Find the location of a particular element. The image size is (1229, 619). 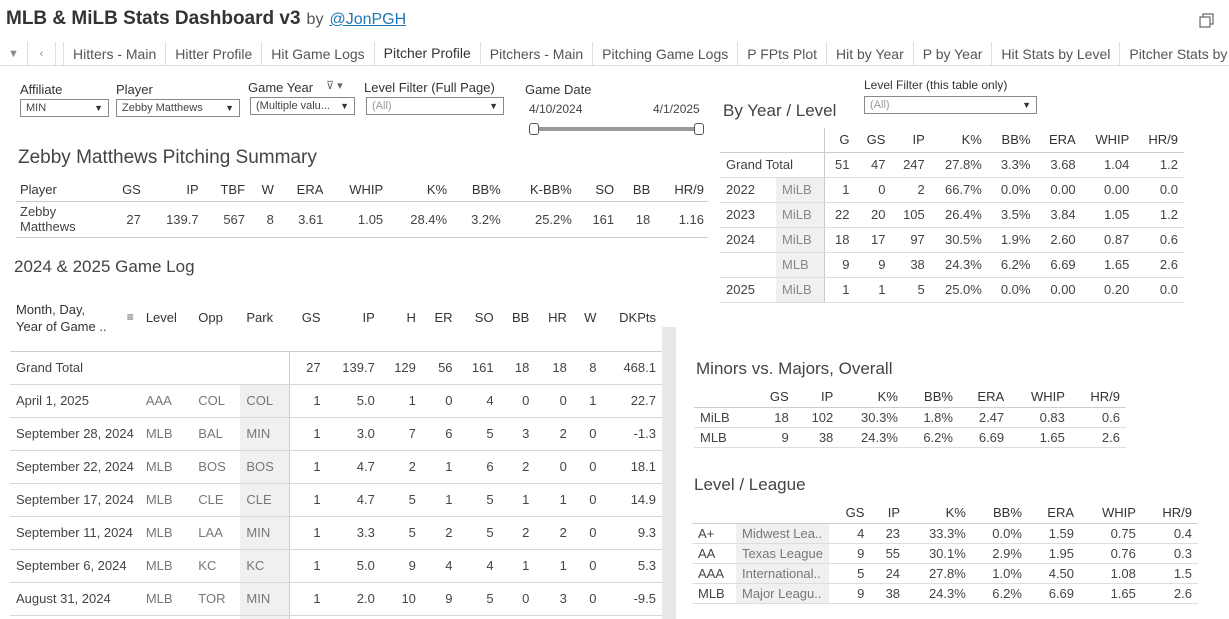

table-row: MiLB 18 102 30.3% 1.8% 2.47 0.83 0.6 is located at coordinates (910, 417).